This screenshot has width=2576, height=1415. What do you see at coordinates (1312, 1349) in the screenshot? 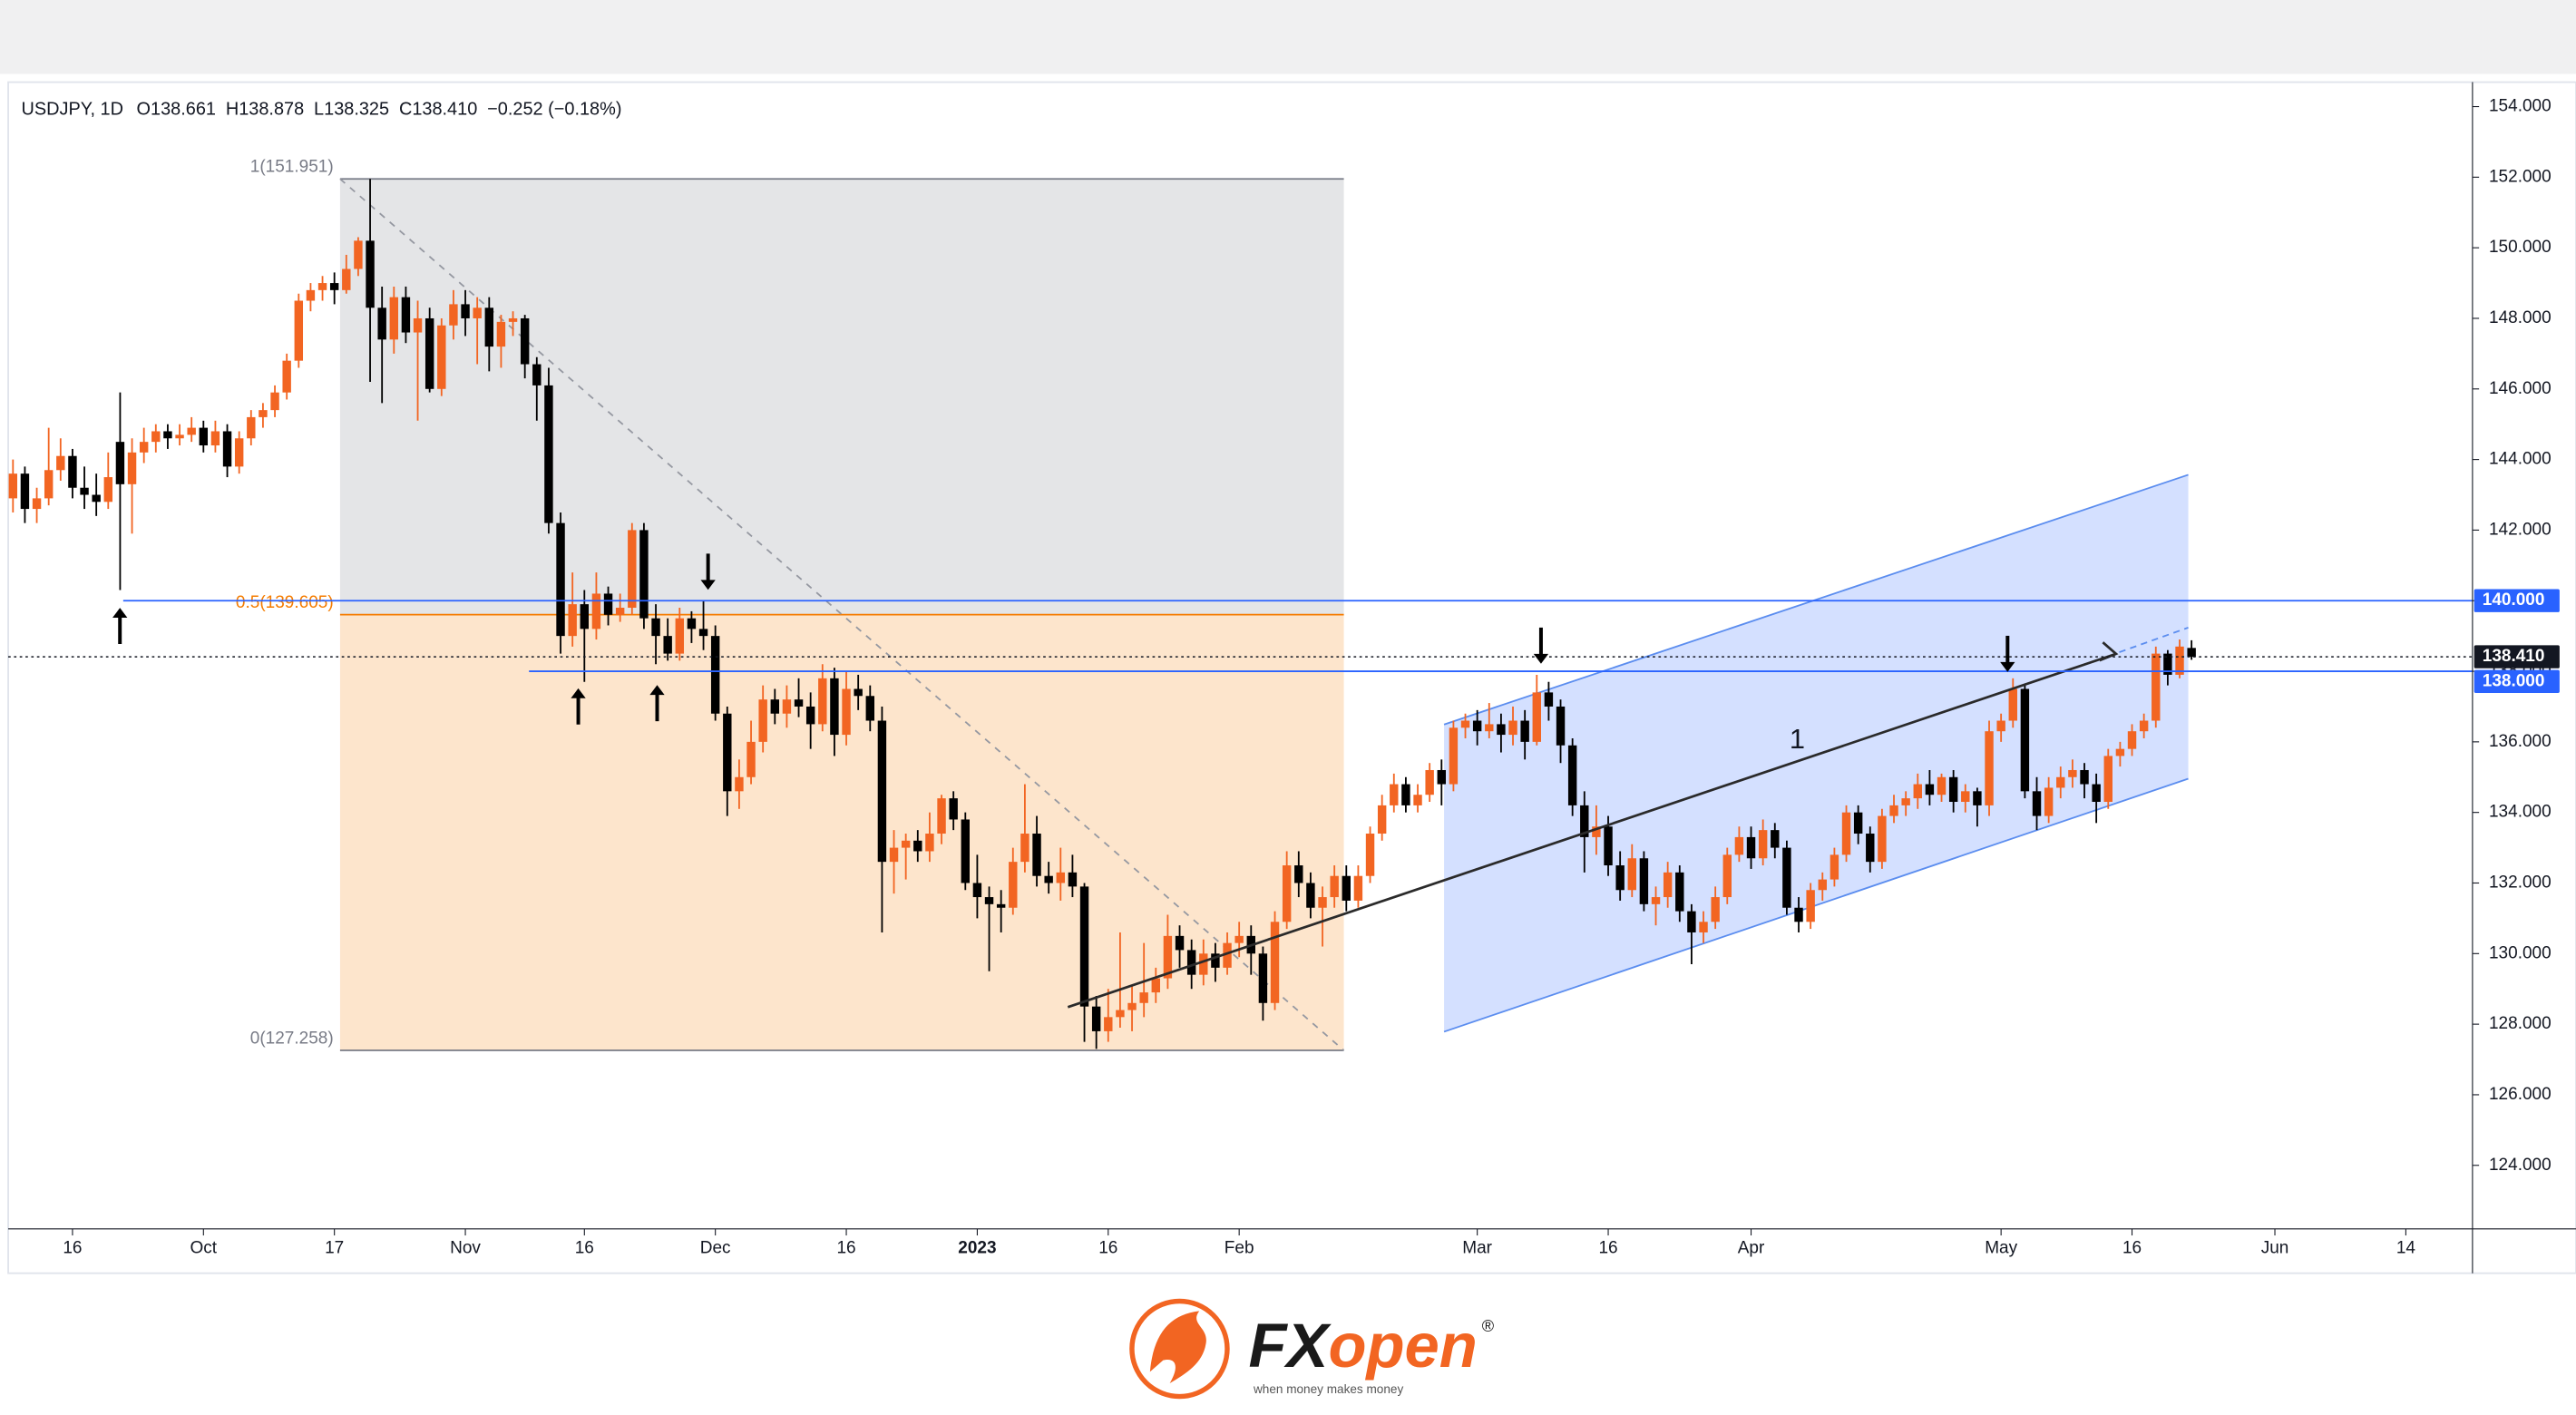
I see `footer-logo: FXopen ® when money makes money` at bounding box center [1312, 1349].